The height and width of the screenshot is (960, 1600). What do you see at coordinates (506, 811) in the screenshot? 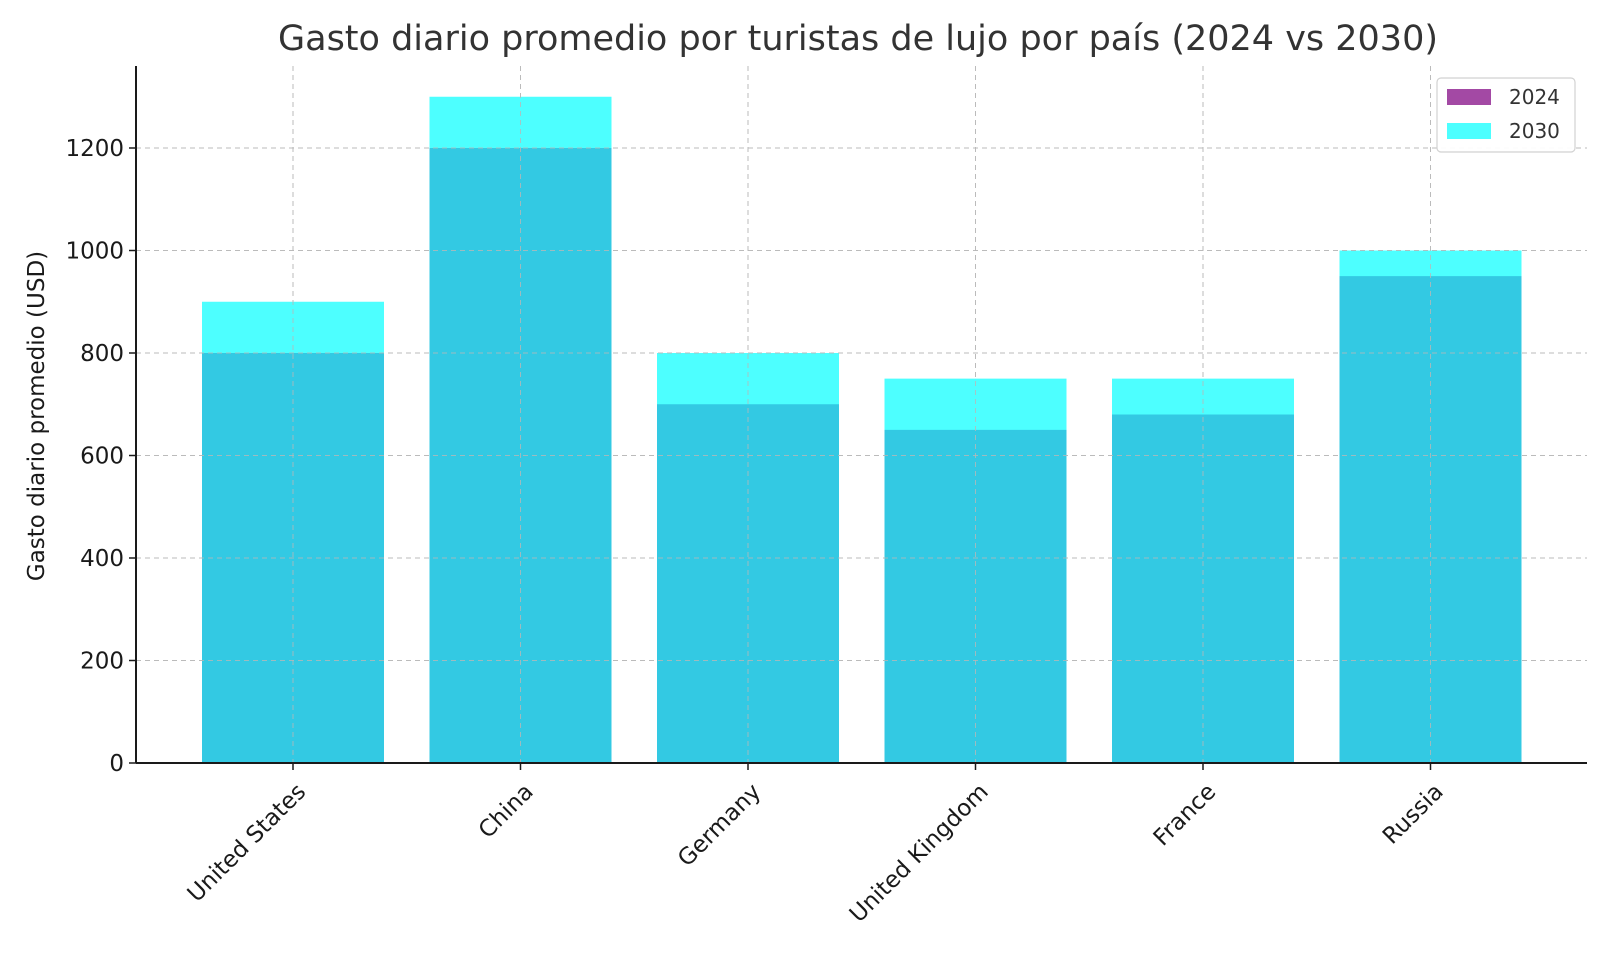
I see `x-tick-label: China` at bounding box center [506, 811].